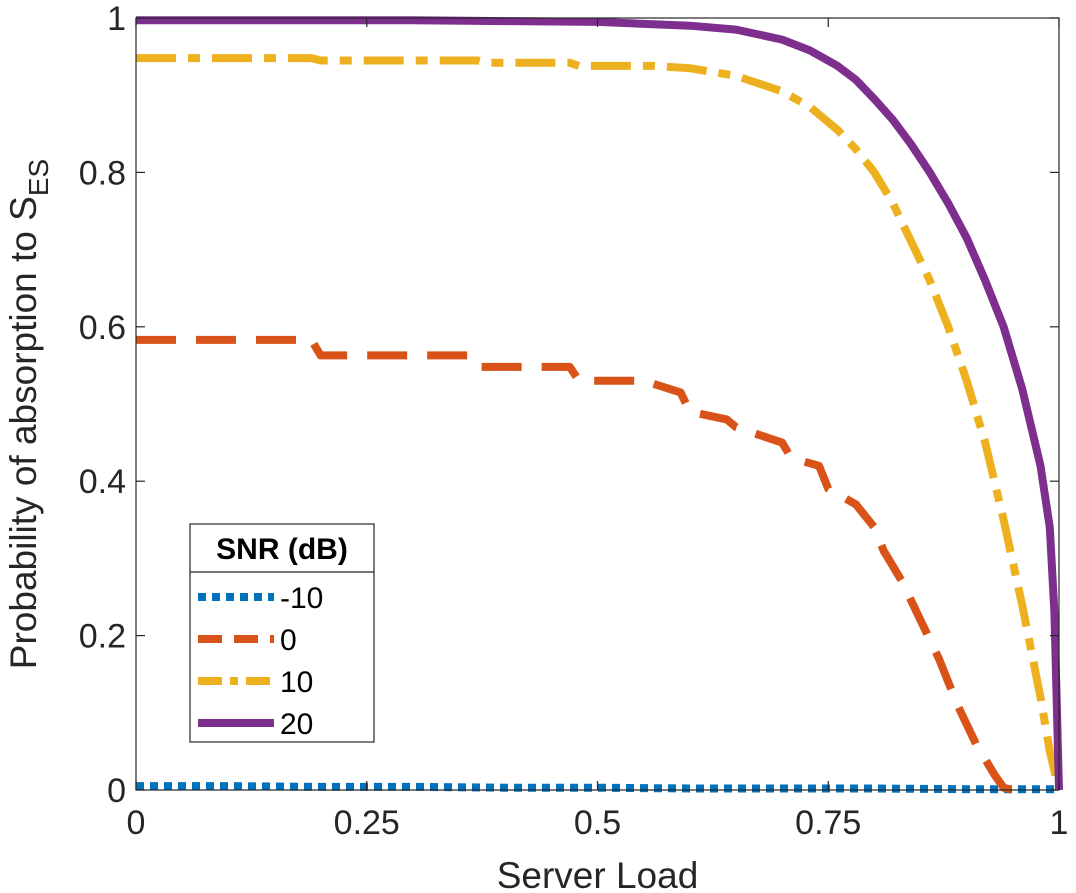 The width and height of the screenshot is (1076, 893). Describe the element at coordinates (598, 874) in the screenshot. I see `x-axis-label: Server Load` at that location.